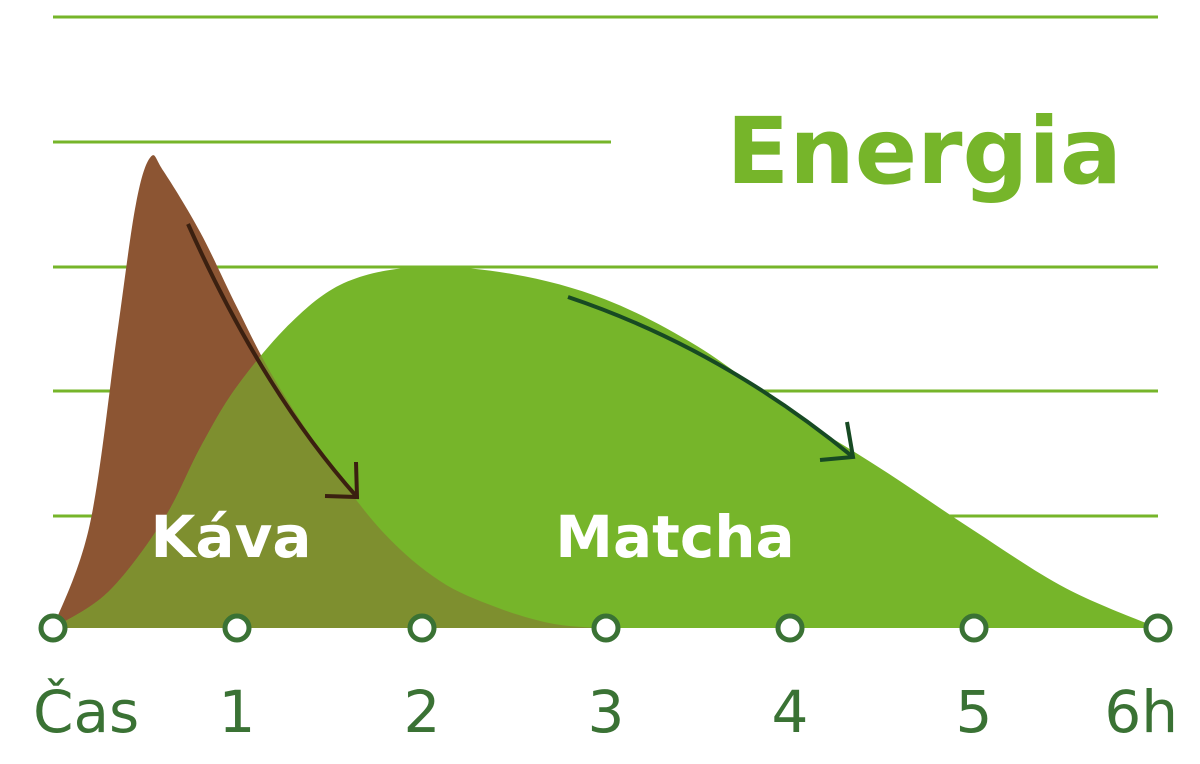 The height and width of the screenshot is (764, 1200). Describe the element at coordinates (974, 712) in the screenshot. I see `x-tick-label: 5` at that location.